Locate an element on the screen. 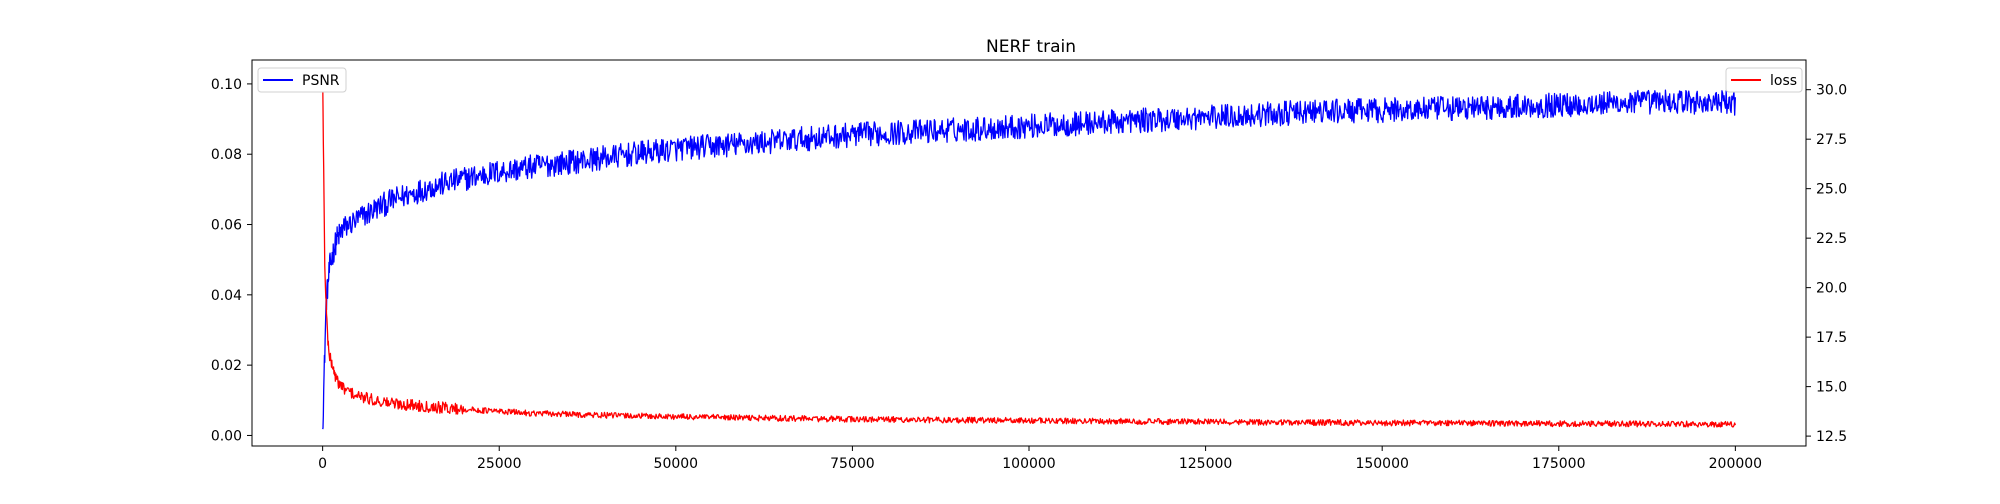 The height and width of the screenshot is (504, 2000). chart-title: NERF train is located at coordinates (1031, 47).